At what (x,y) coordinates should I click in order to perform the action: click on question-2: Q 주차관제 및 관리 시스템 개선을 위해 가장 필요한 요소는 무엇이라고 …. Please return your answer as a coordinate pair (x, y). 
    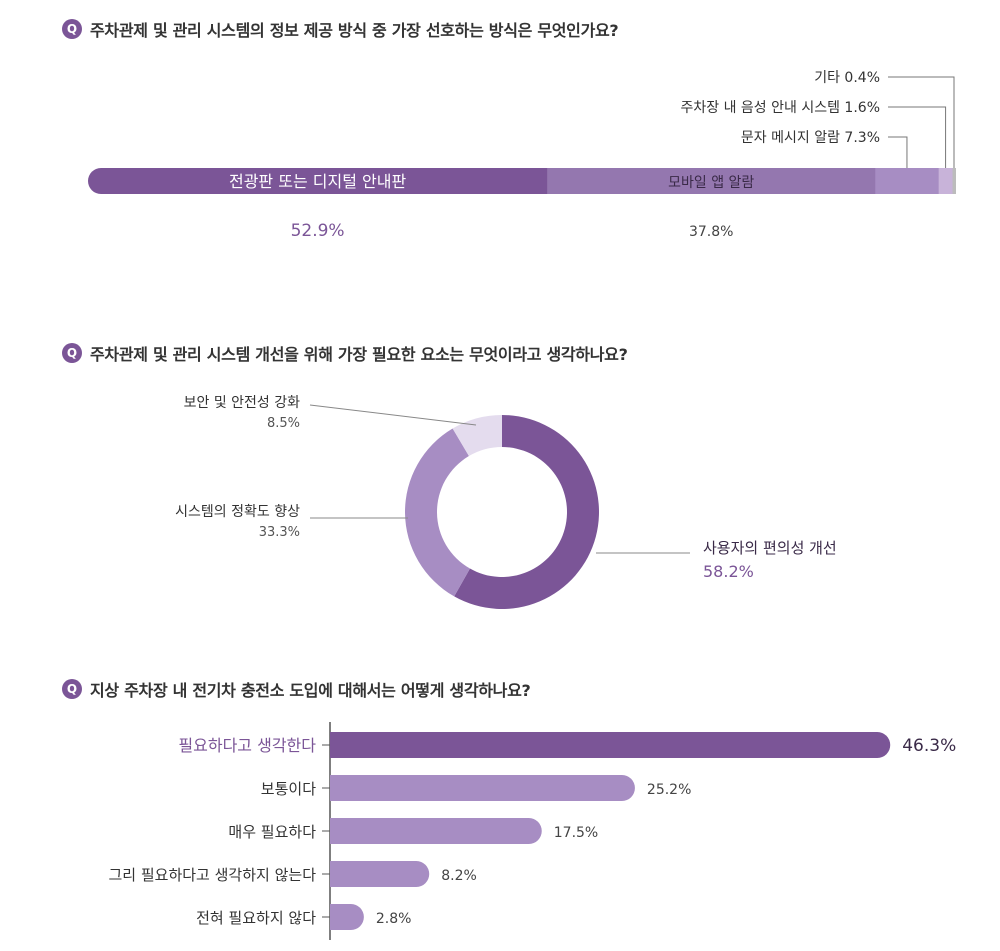
    Looking at the image, I should click on (345, 353).